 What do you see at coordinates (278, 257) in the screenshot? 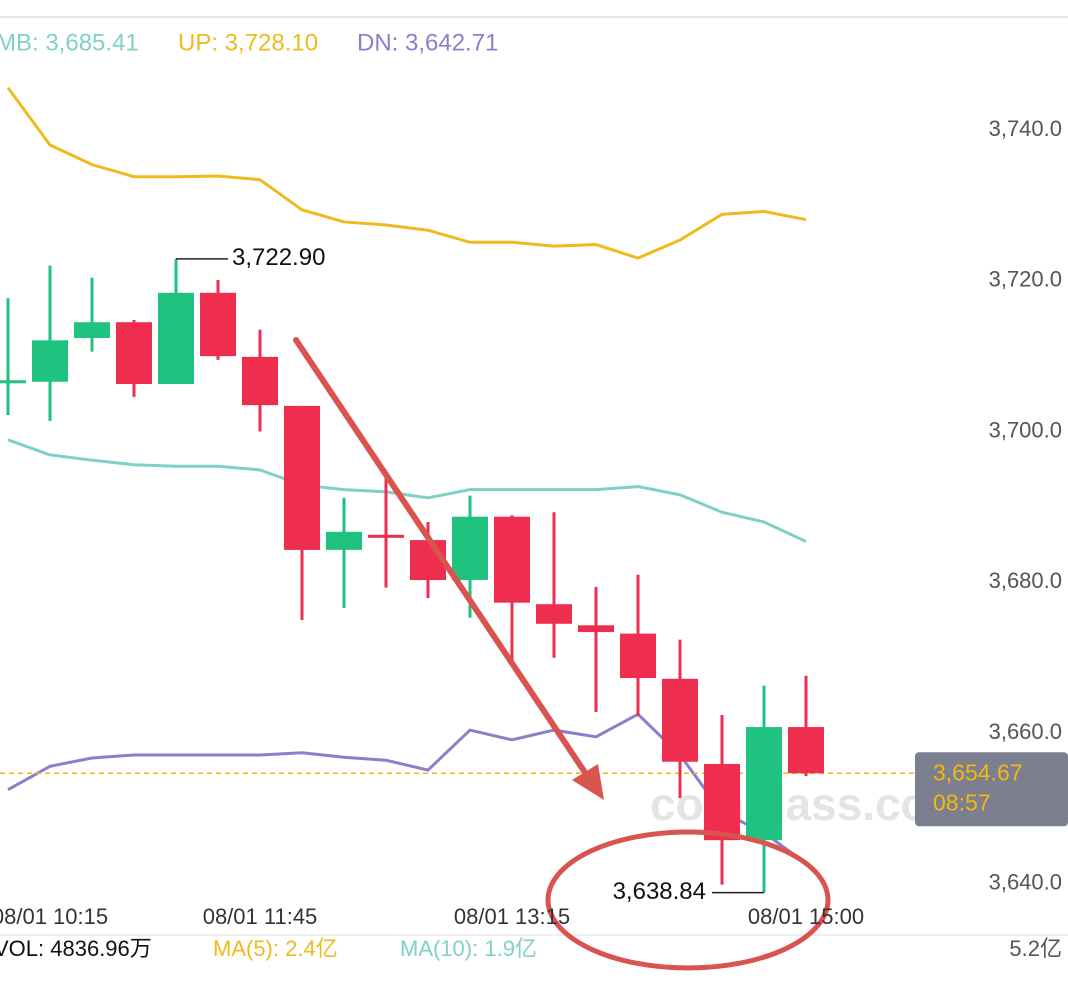
I see `annotation-label: 3,722.90` at bounding box center [278, 257].